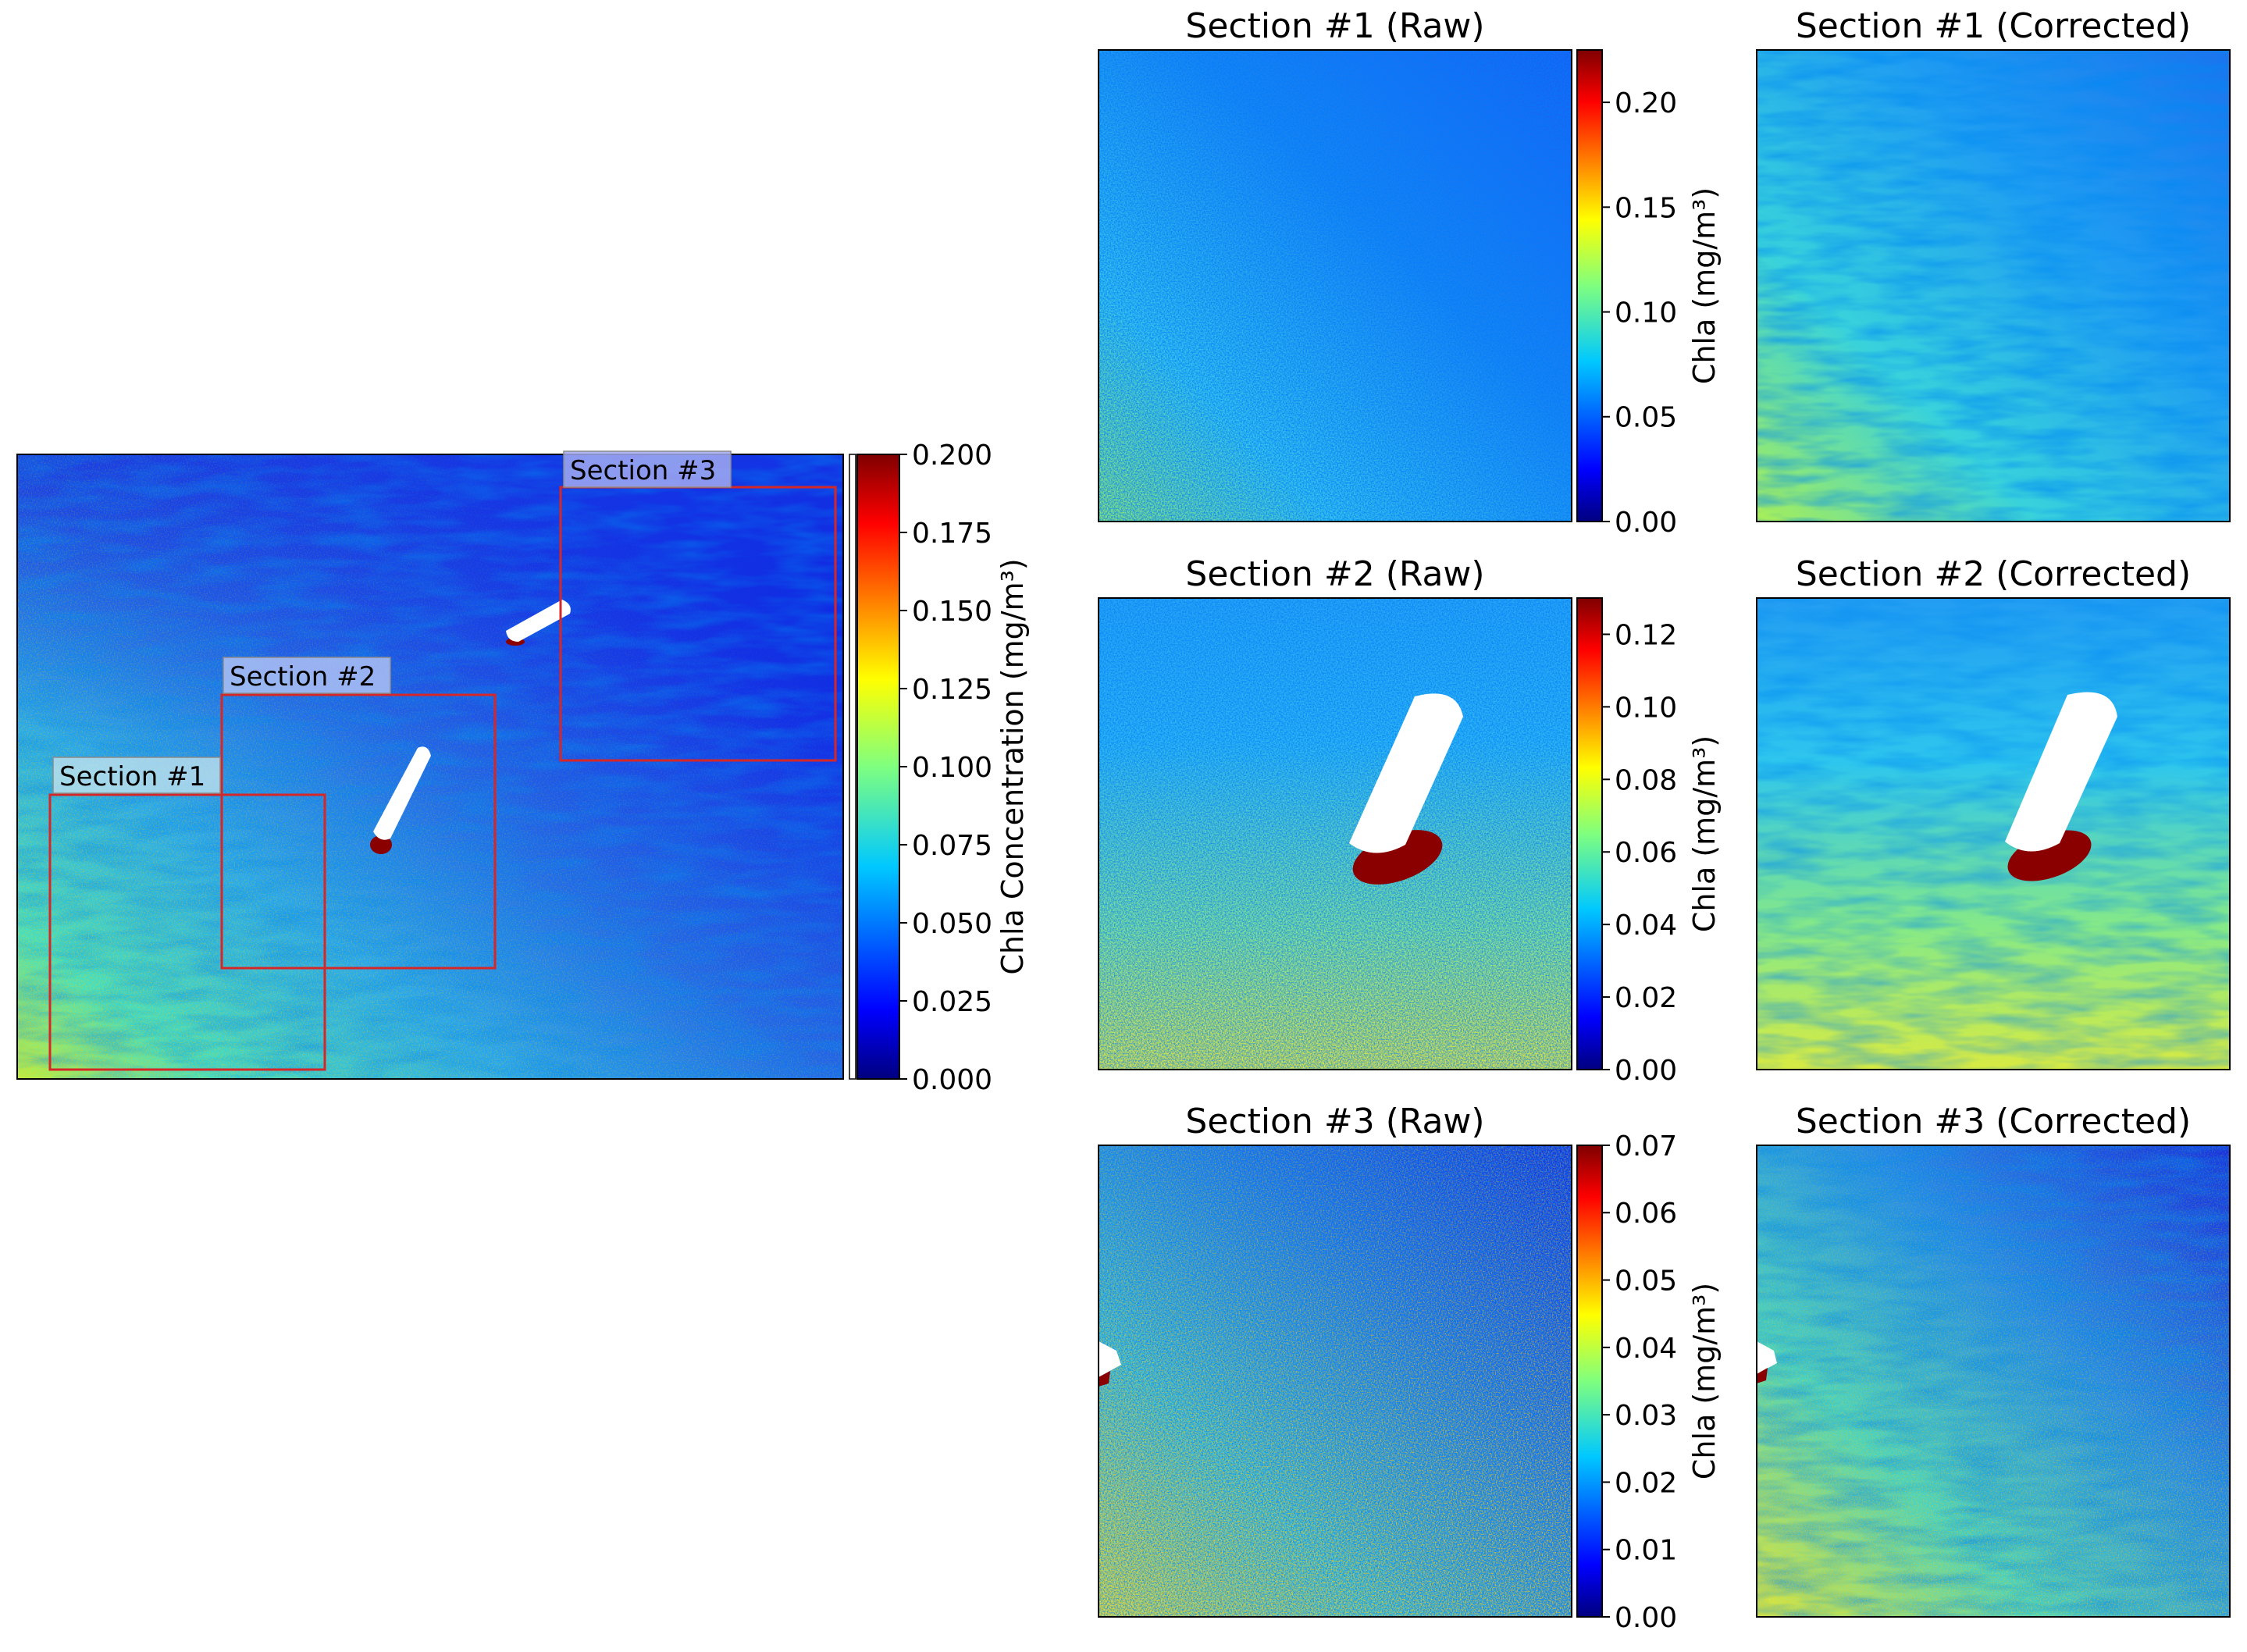  Describe the element at coordinates (1646, 853) in the screenshot. I see `section-2-raw-colorbar-tick-label: 0.06` at that location.